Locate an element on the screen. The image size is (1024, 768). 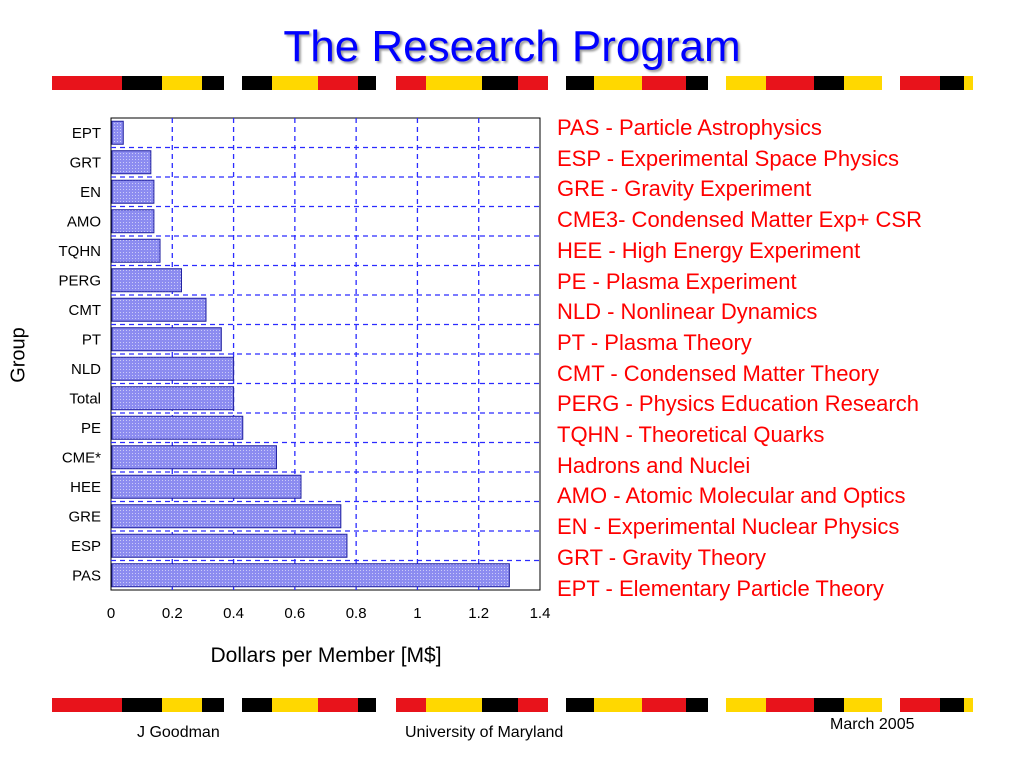
legend-entry: PERG - Physics Education Research is located at coordinates (738, 404).